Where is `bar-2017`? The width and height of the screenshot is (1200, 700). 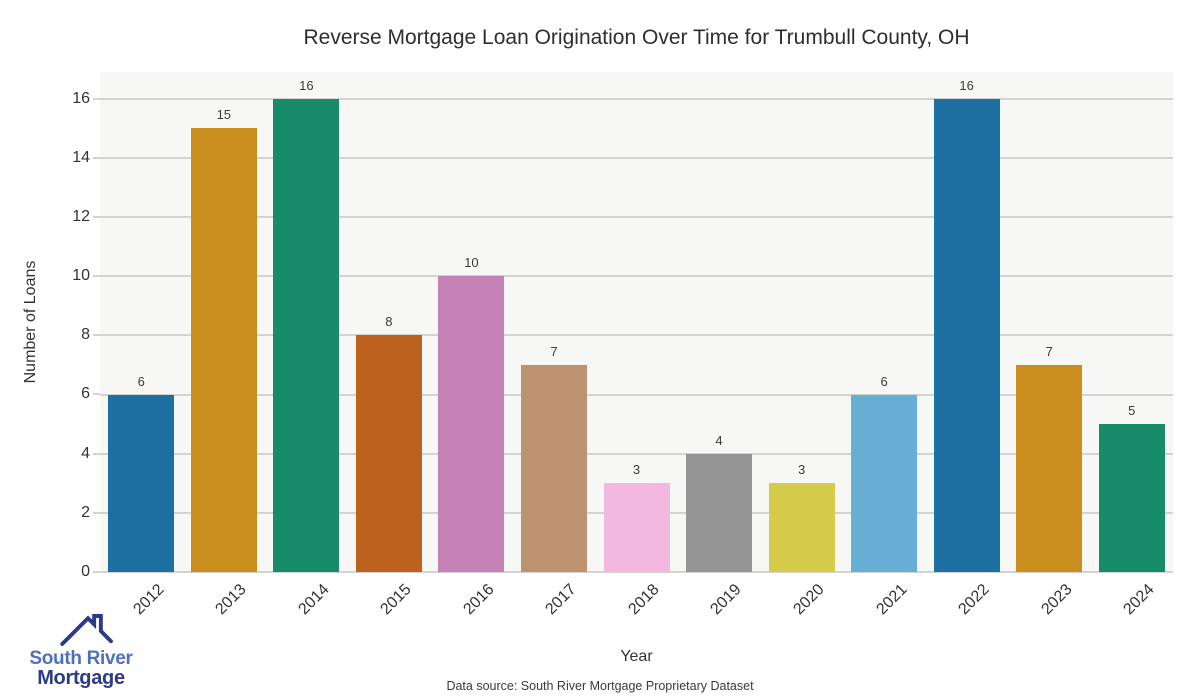 bar-2017 is located at coordinates (553, 468).